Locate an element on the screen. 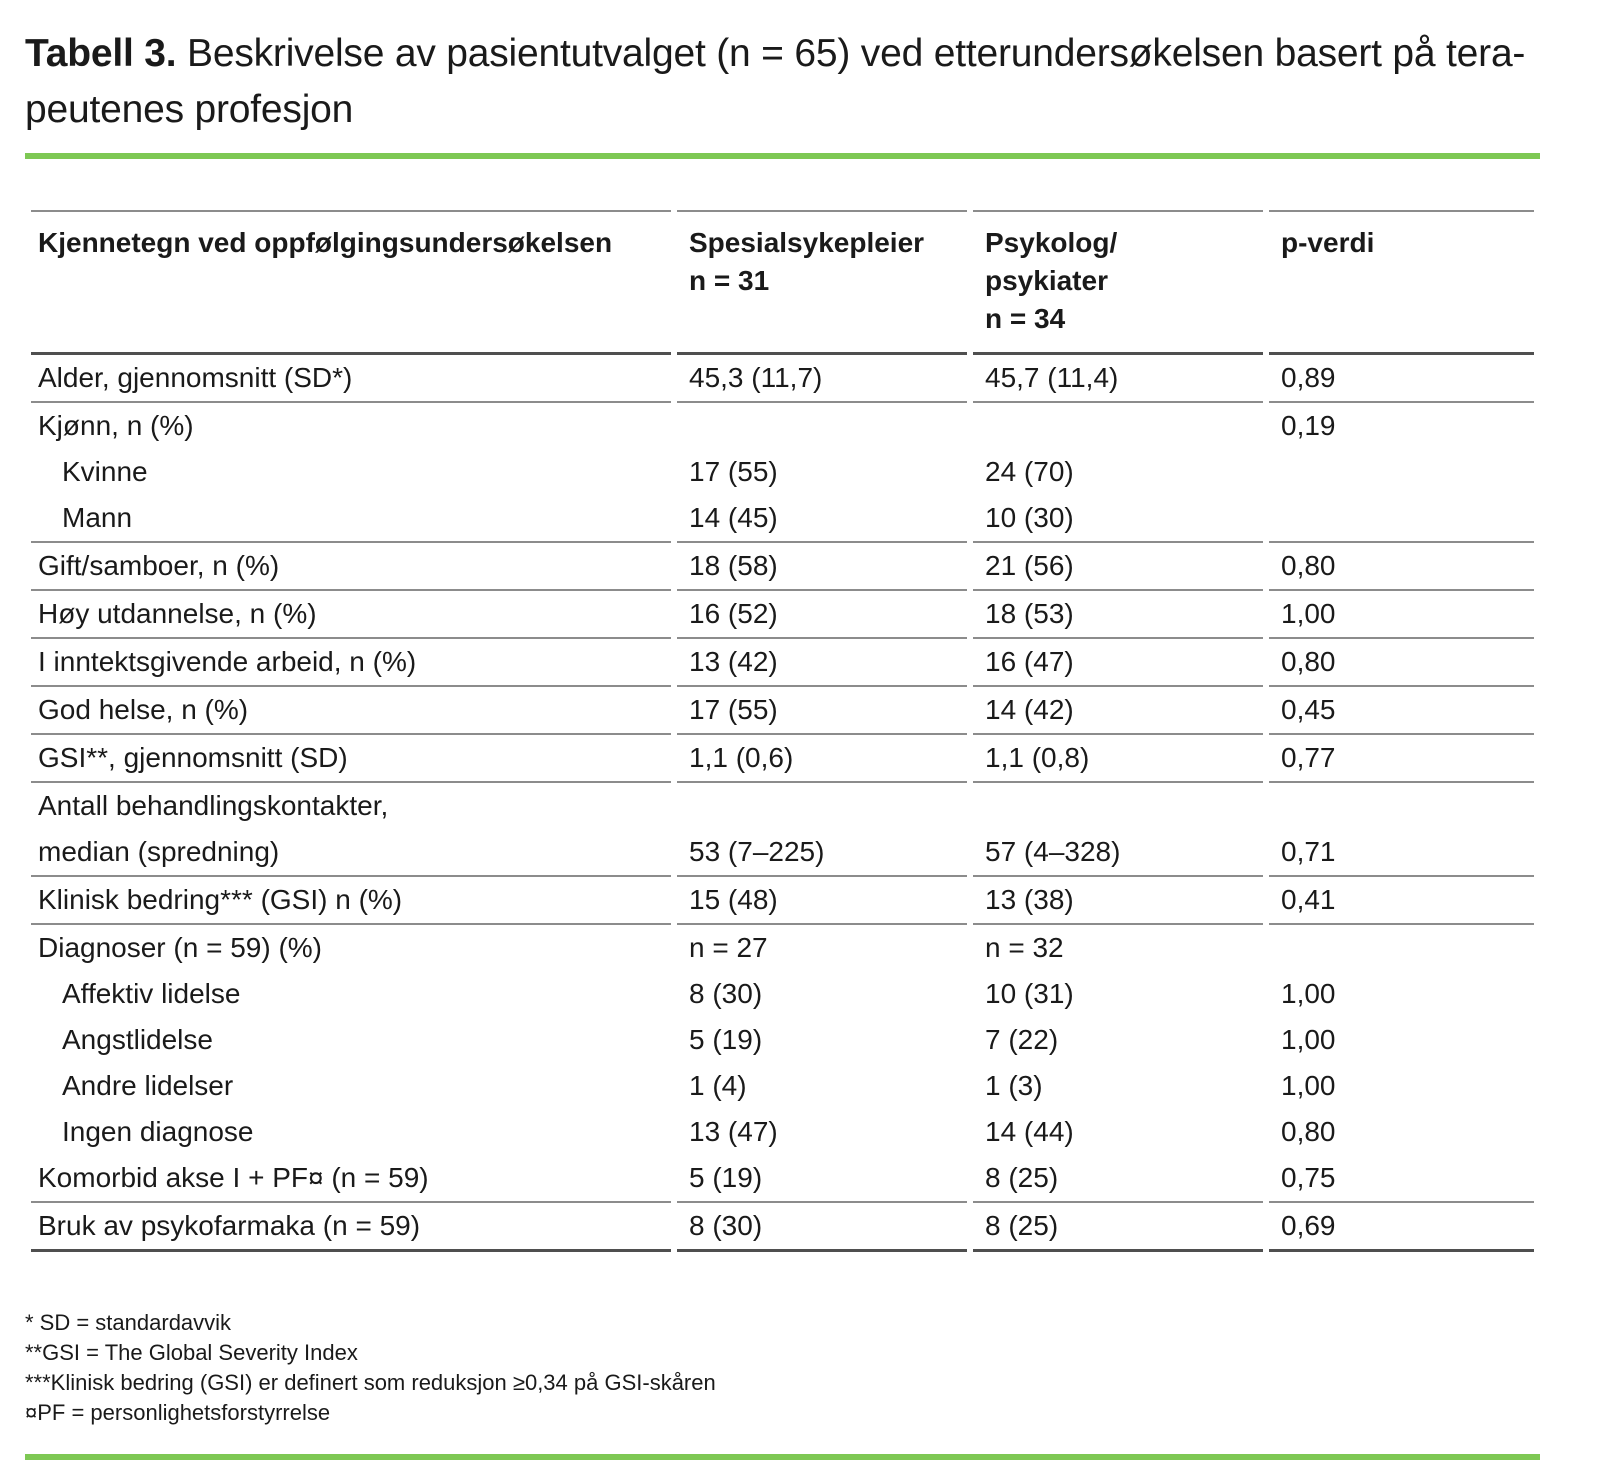  value-cell-group-2: 21 (56) is located at coordinates (1118, 567).